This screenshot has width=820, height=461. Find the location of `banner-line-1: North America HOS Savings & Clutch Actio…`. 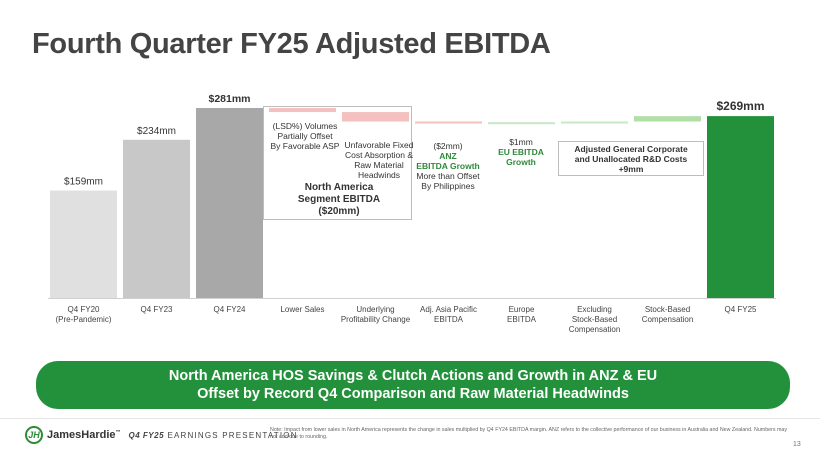

banner-line-1: North America HOS Savings & Clutch Actio… is located at coordinates (413, 376).